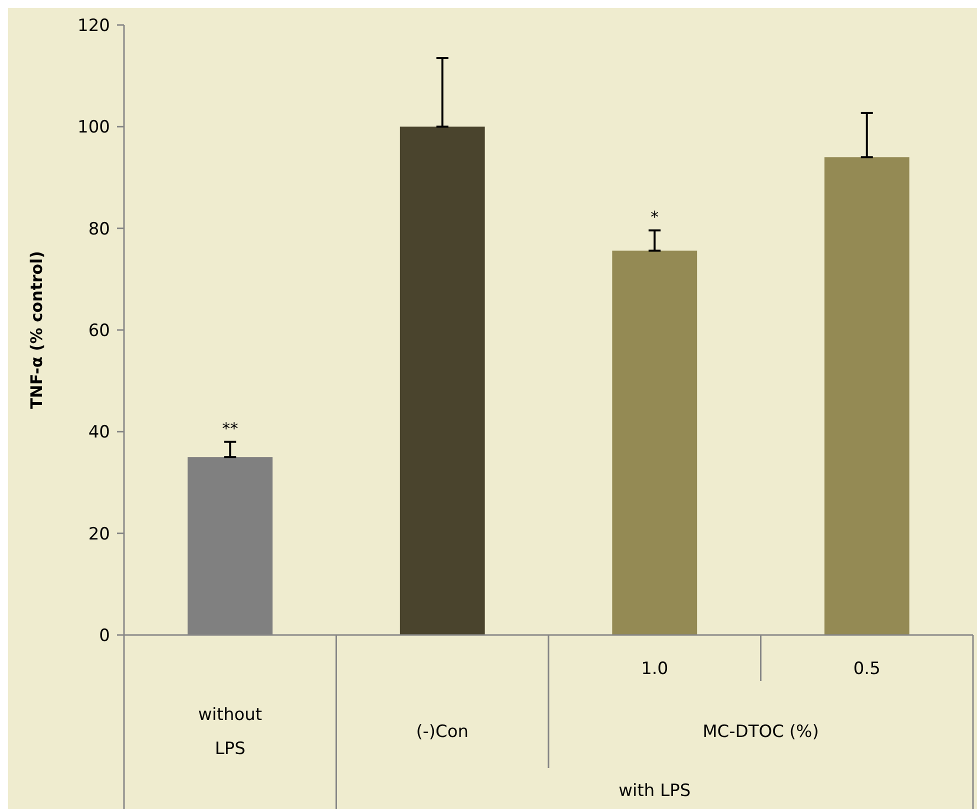 The image size is (977, 809). Describe the element at coordinates (104, 636) in the screenshot. I see `y-tick-label: 0` at that location.